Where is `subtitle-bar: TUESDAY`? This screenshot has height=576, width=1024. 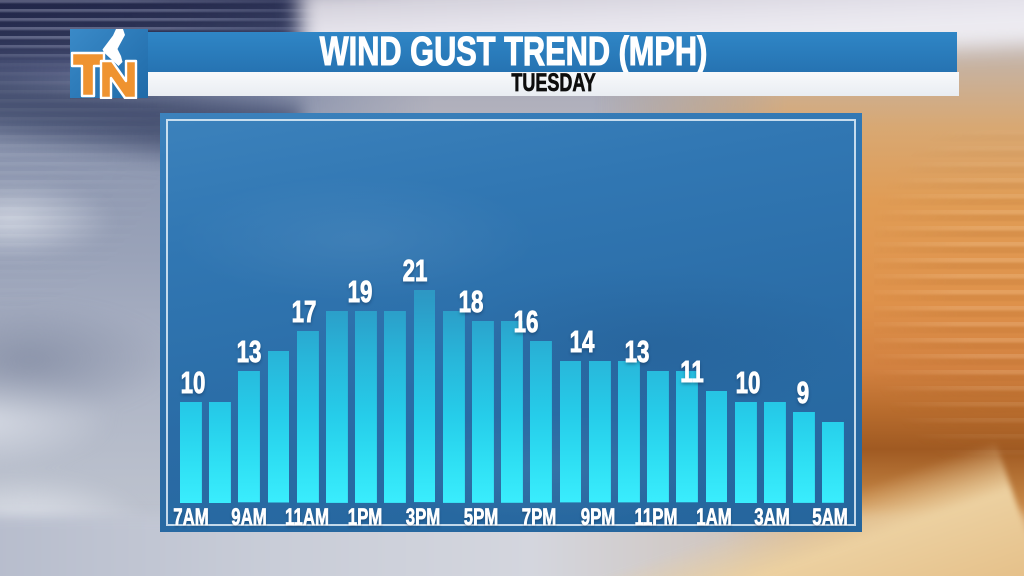
subtitle-bar: TUESDAY is located at coordinates (553, 83).